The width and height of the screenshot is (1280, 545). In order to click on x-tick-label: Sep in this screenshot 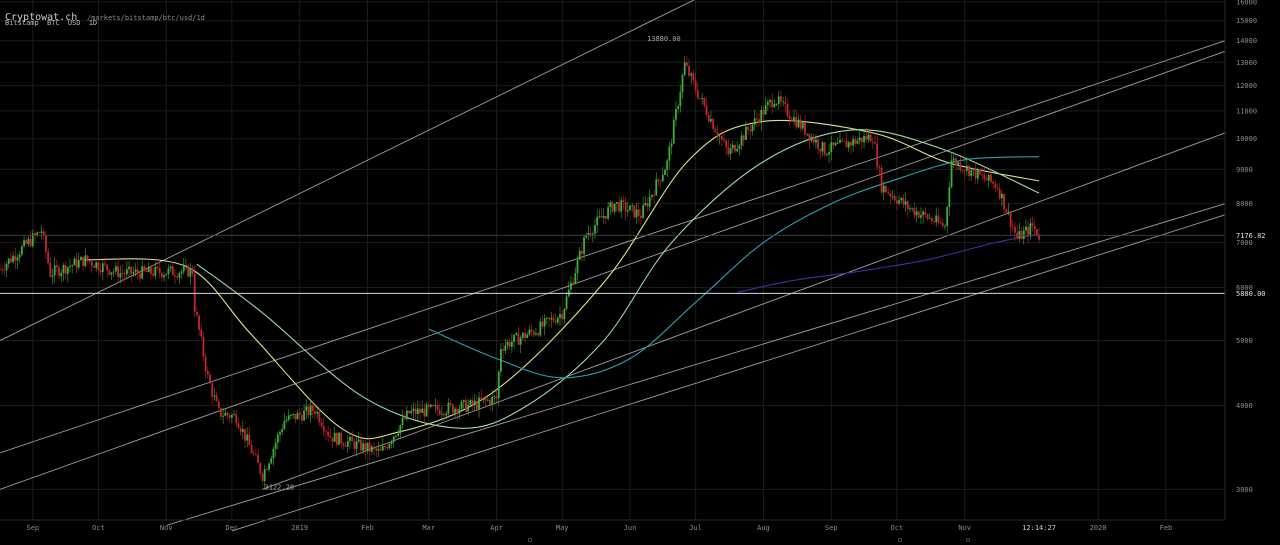, I will do `click(32, 528)`.